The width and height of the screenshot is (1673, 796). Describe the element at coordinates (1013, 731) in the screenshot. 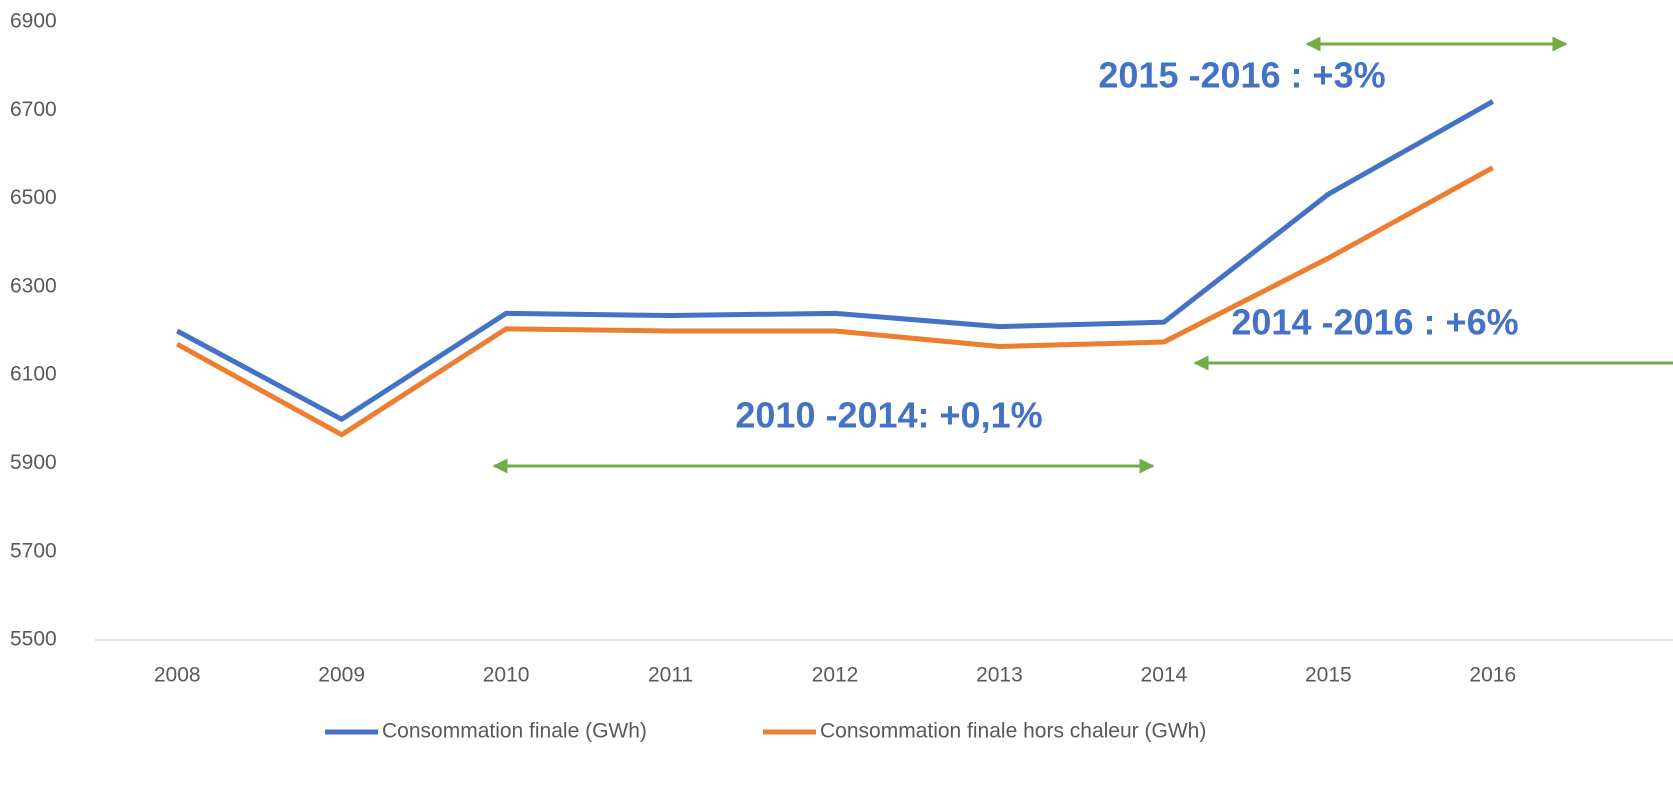

I see `legend-label: Consommation finale hors chaleur (GWh)` at that location.